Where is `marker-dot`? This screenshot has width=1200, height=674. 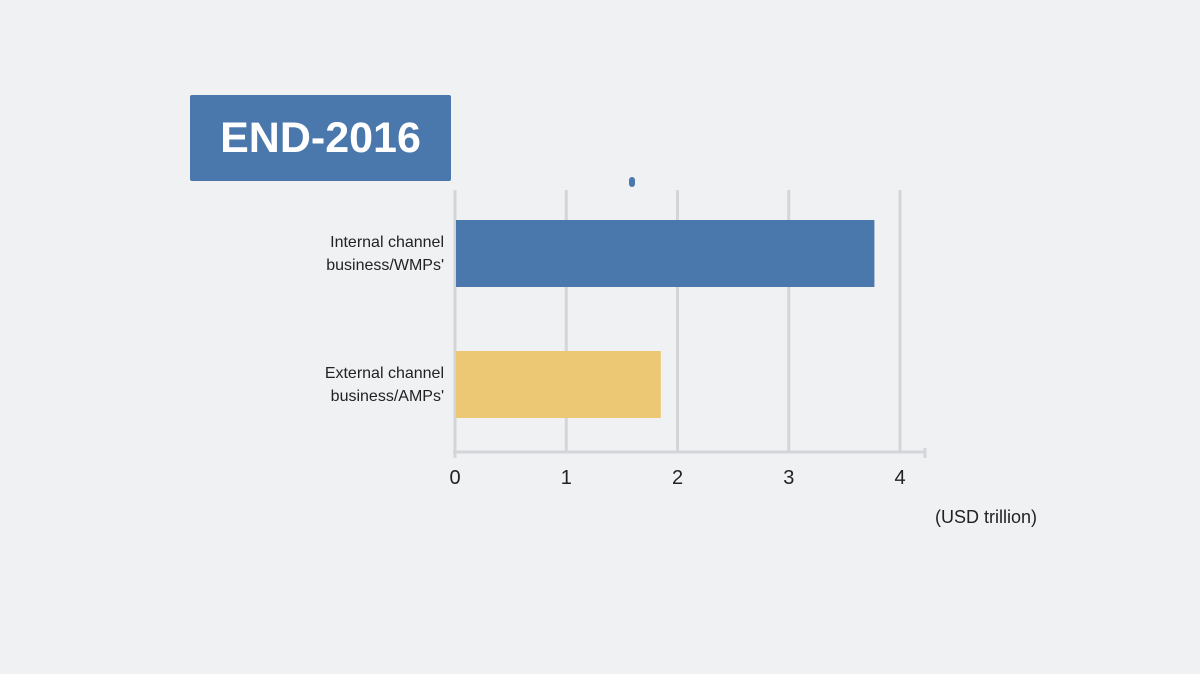
marker-dot is located at coordinates (632, 182).